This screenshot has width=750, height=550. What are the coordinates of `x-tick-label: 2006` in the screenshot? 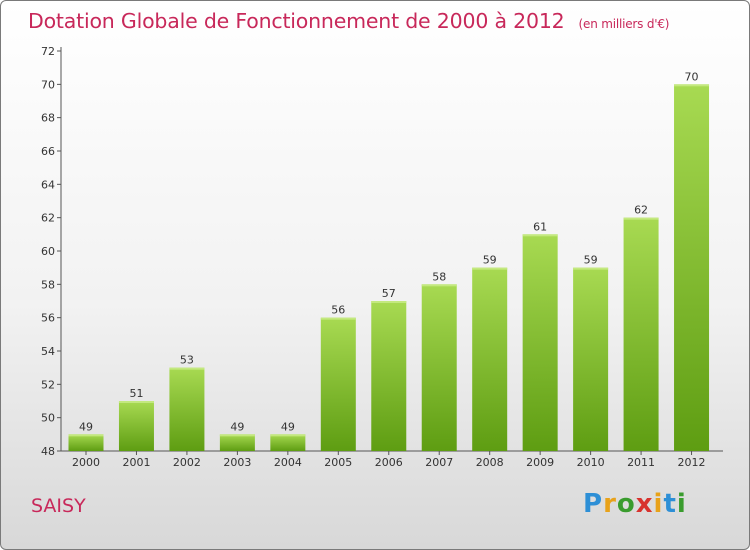 It's located at (389, 462).